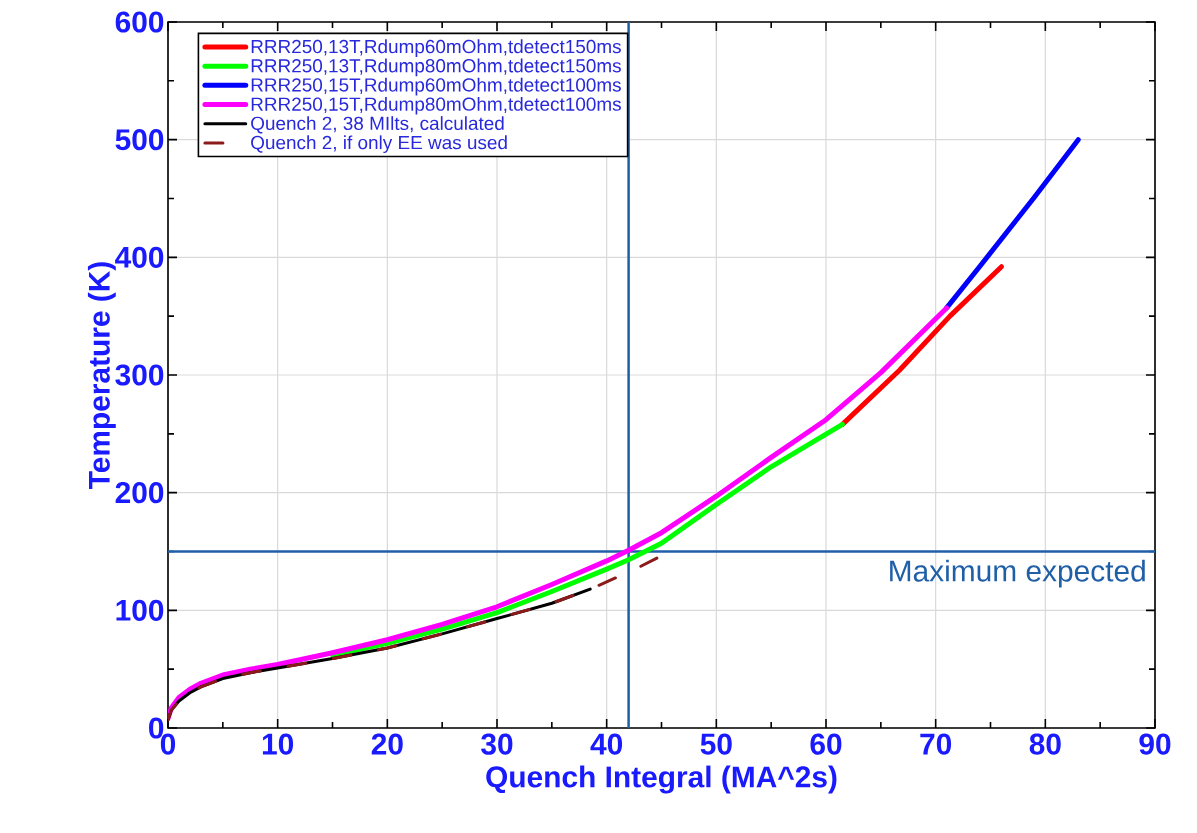 The height and width of the screenshot is (833, 1197). I want to click on y-tick-label: 300, so click(139, 375).